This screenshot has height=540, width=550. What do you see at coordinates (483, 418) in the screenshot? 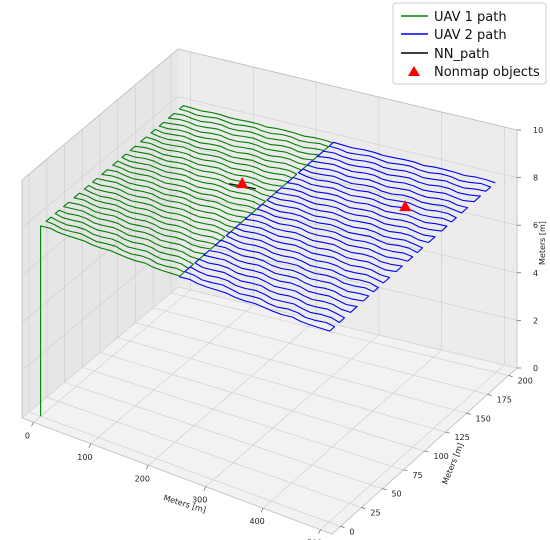
I see `y-tick-label: 150` at bounding box center [483, 418].